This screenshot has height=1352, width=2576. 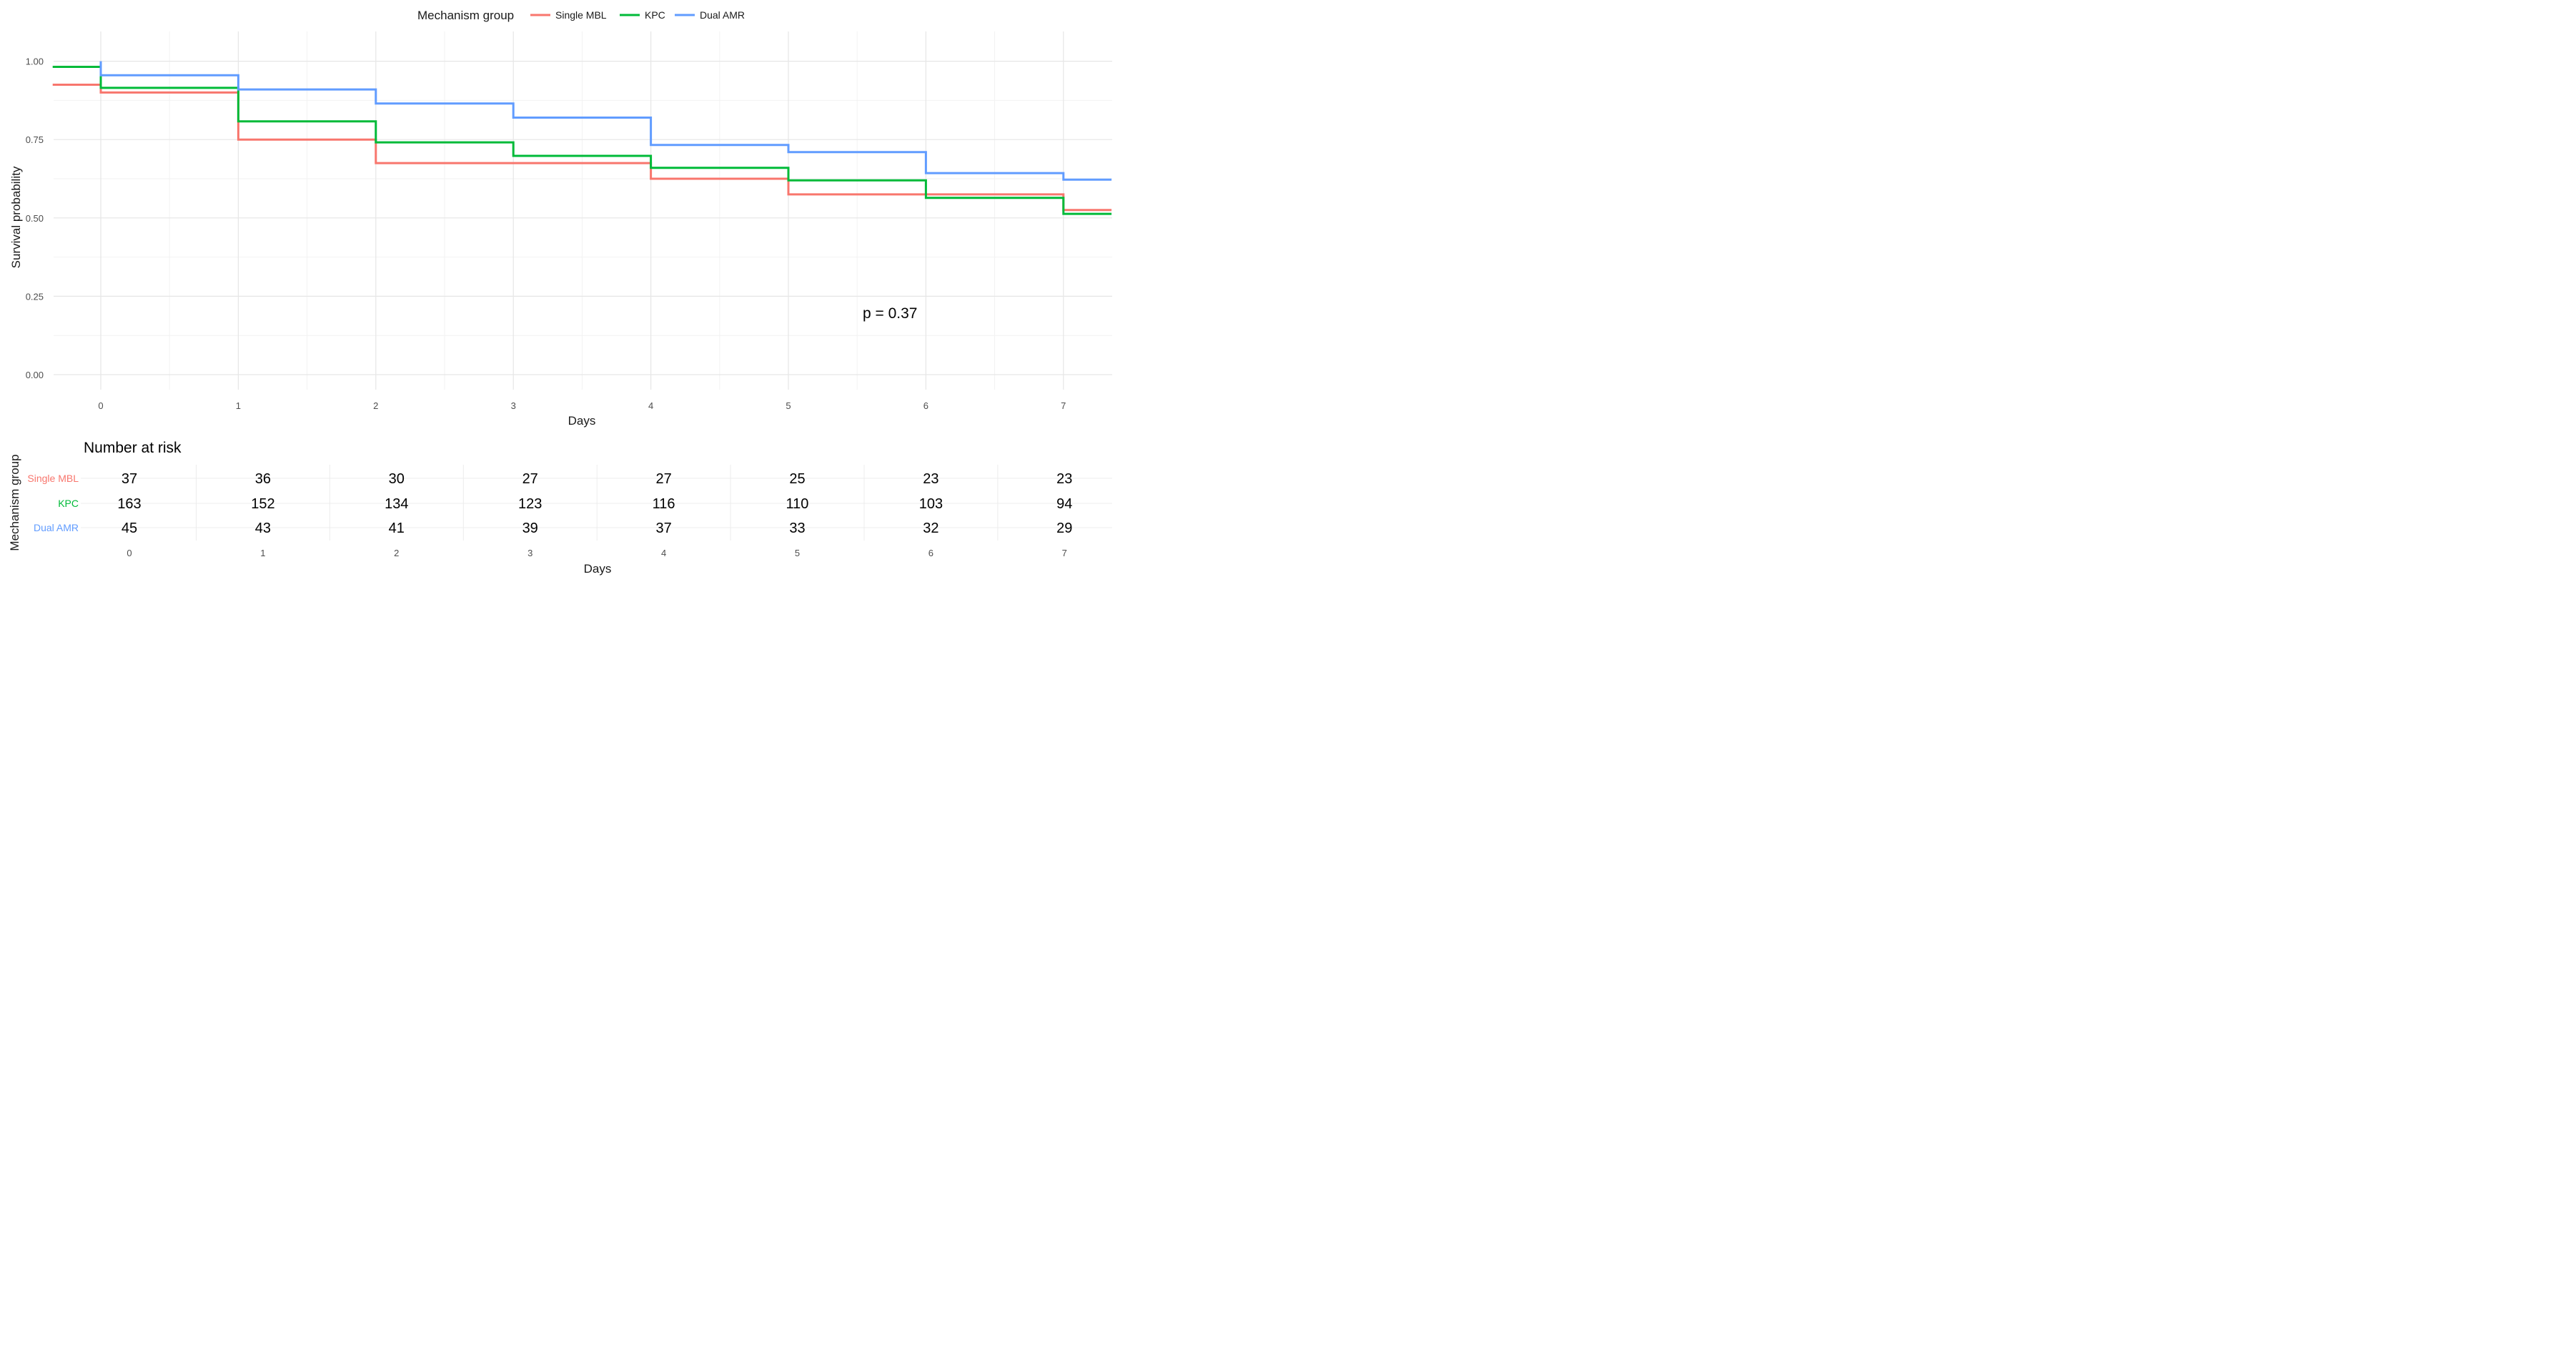 What do you see at coordinates (1064, 528) in the screenshot?
I see `risk-table-cell: 29` at bounding box center [1064, 528].